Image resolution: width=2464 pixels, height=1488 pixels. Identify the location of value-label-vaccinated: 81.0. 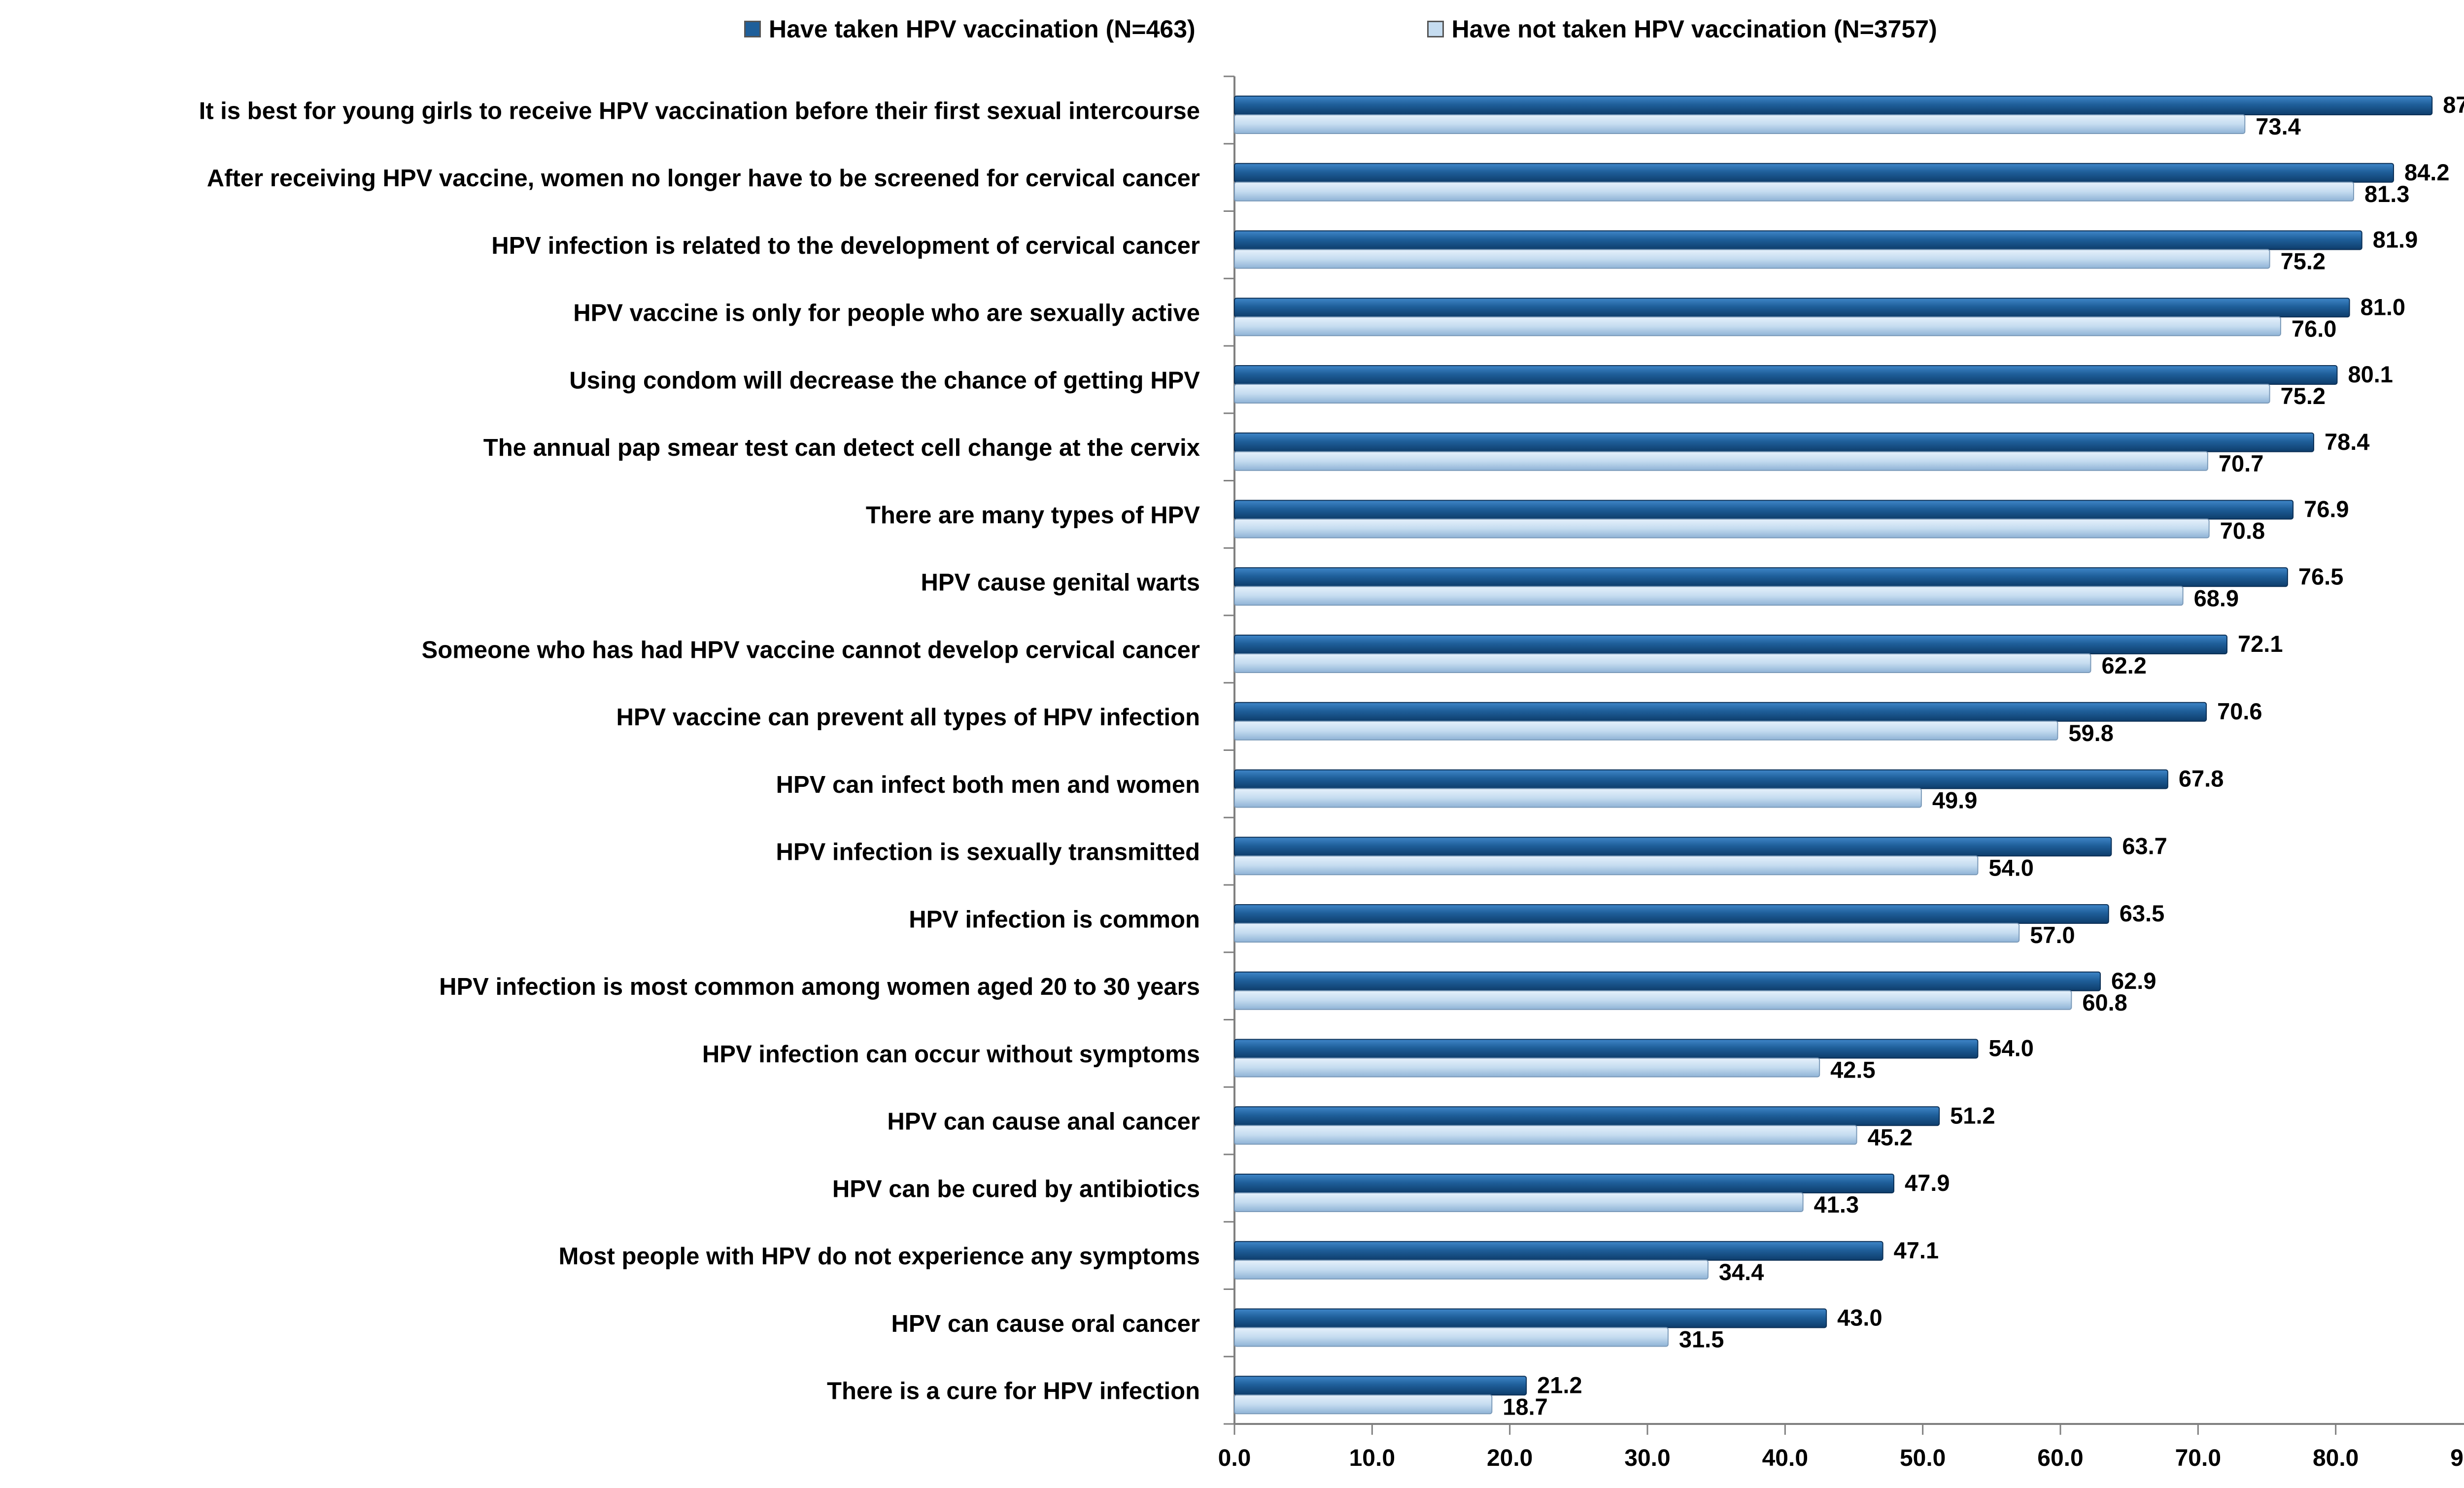
(2383, 307).